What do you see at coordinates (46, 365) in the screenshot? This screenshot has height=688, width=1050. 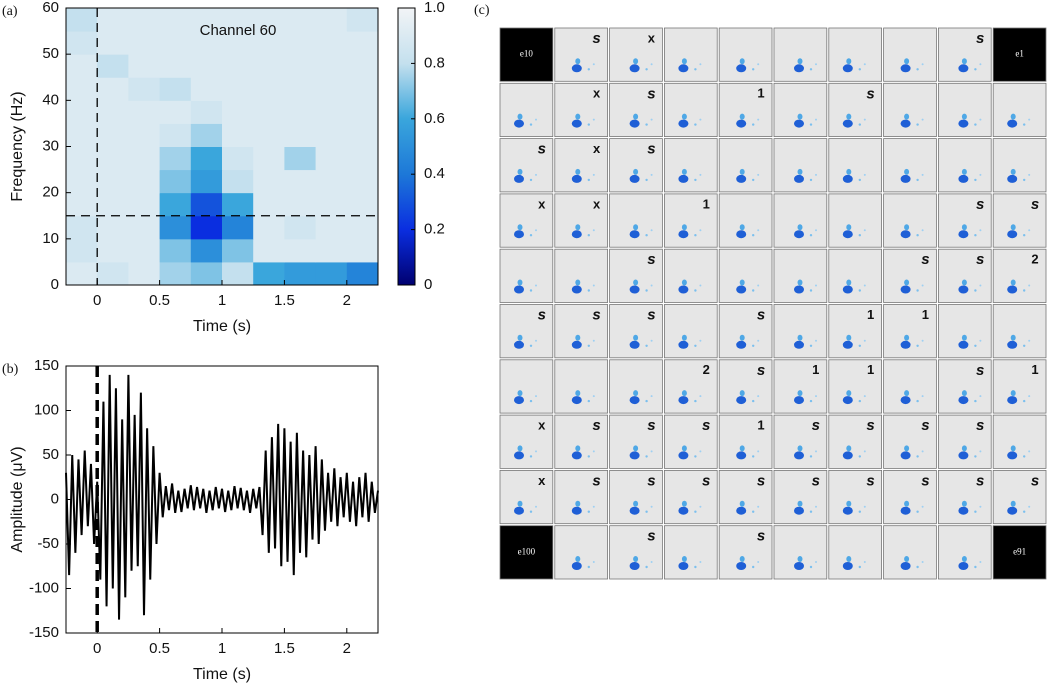 I see `y-tick-label: 150` at bounding box center [46, 365].